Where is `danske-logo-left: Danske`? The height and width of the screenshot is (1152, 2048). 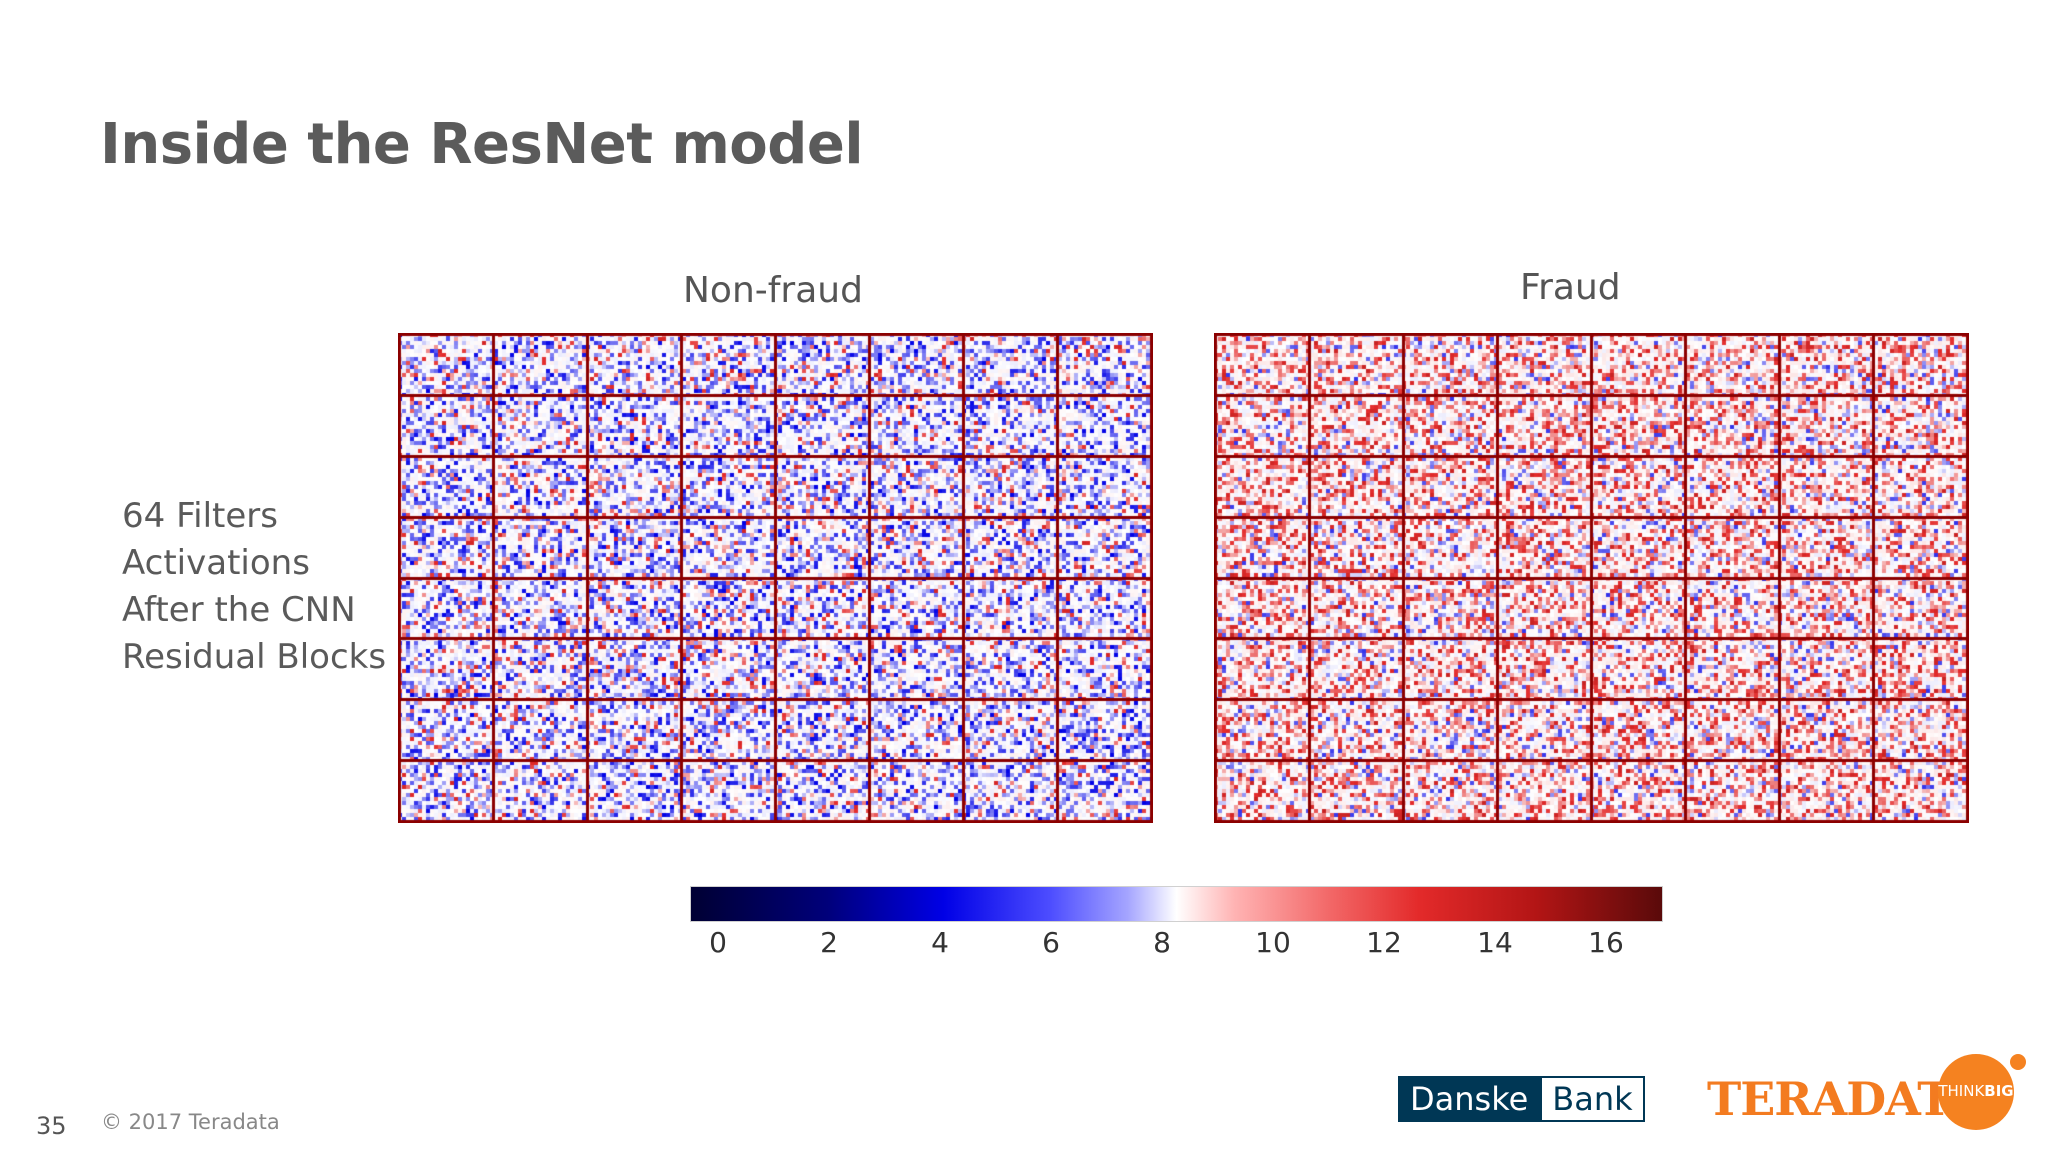 danske-logo-left: Danske is located at coordinates (1469, 1099).